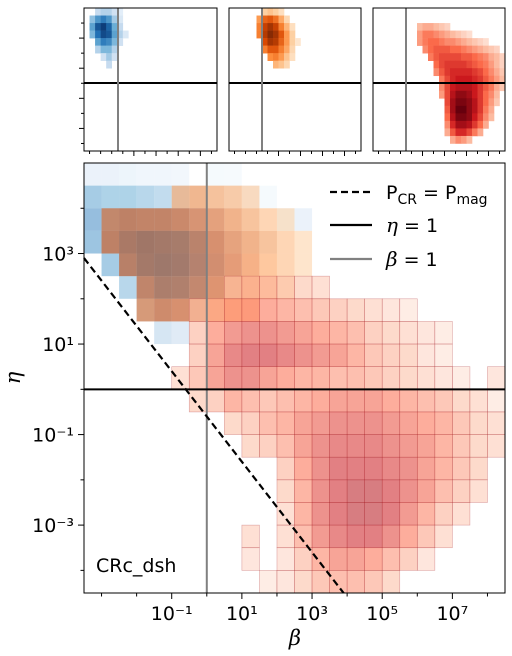 The height and width of the screenshot is (656, 512). I want to click on top-left-ticks, so click(145, 89).